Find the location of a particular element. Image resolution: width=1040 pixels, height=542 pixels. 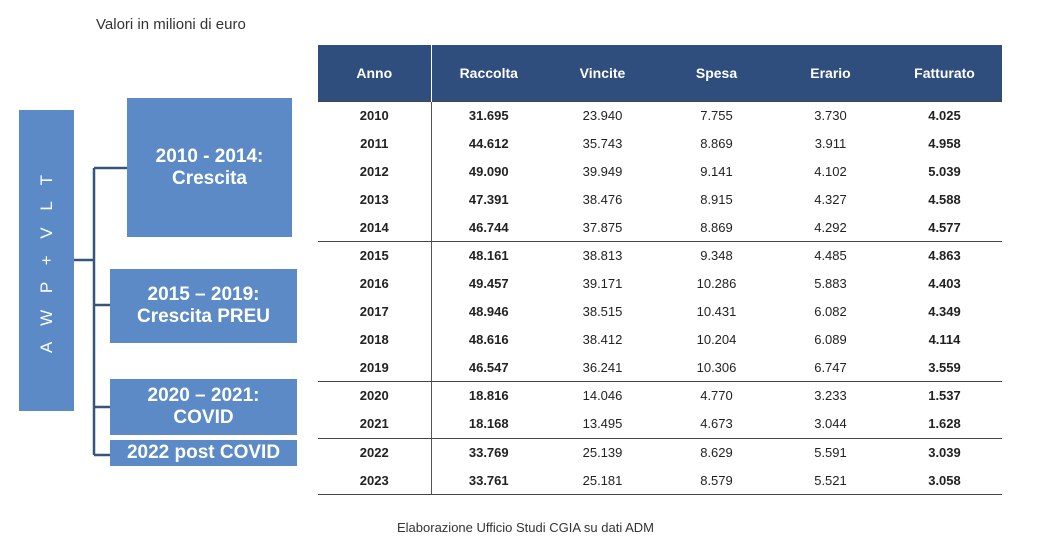

header-anno: Anno is located at coordinates (375, 73).